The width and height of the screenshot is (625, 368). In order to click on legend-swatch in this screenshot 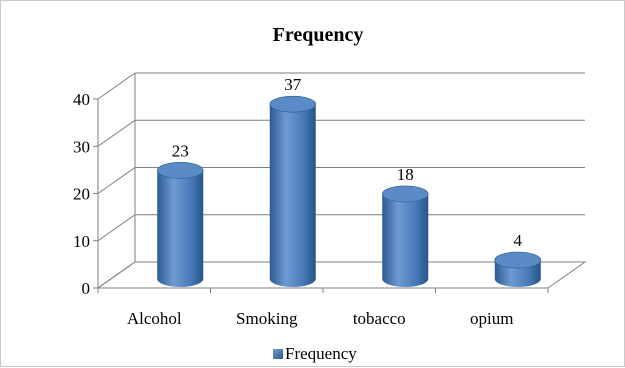, I will do `click(278, 354)`.